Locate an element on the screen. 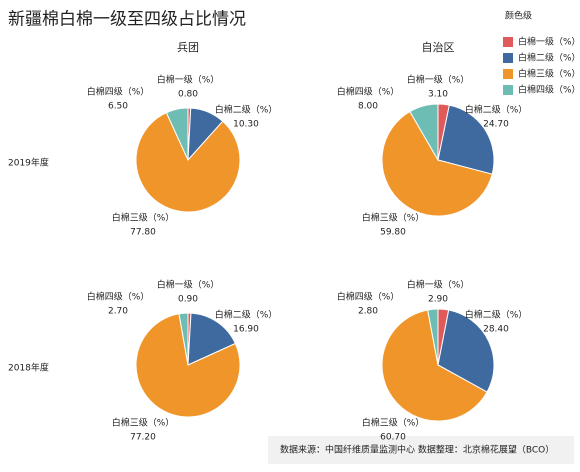 This screenshot has width=580, height=472. legend-label: 白棉二级（%） is located at coordinates (549, 58).